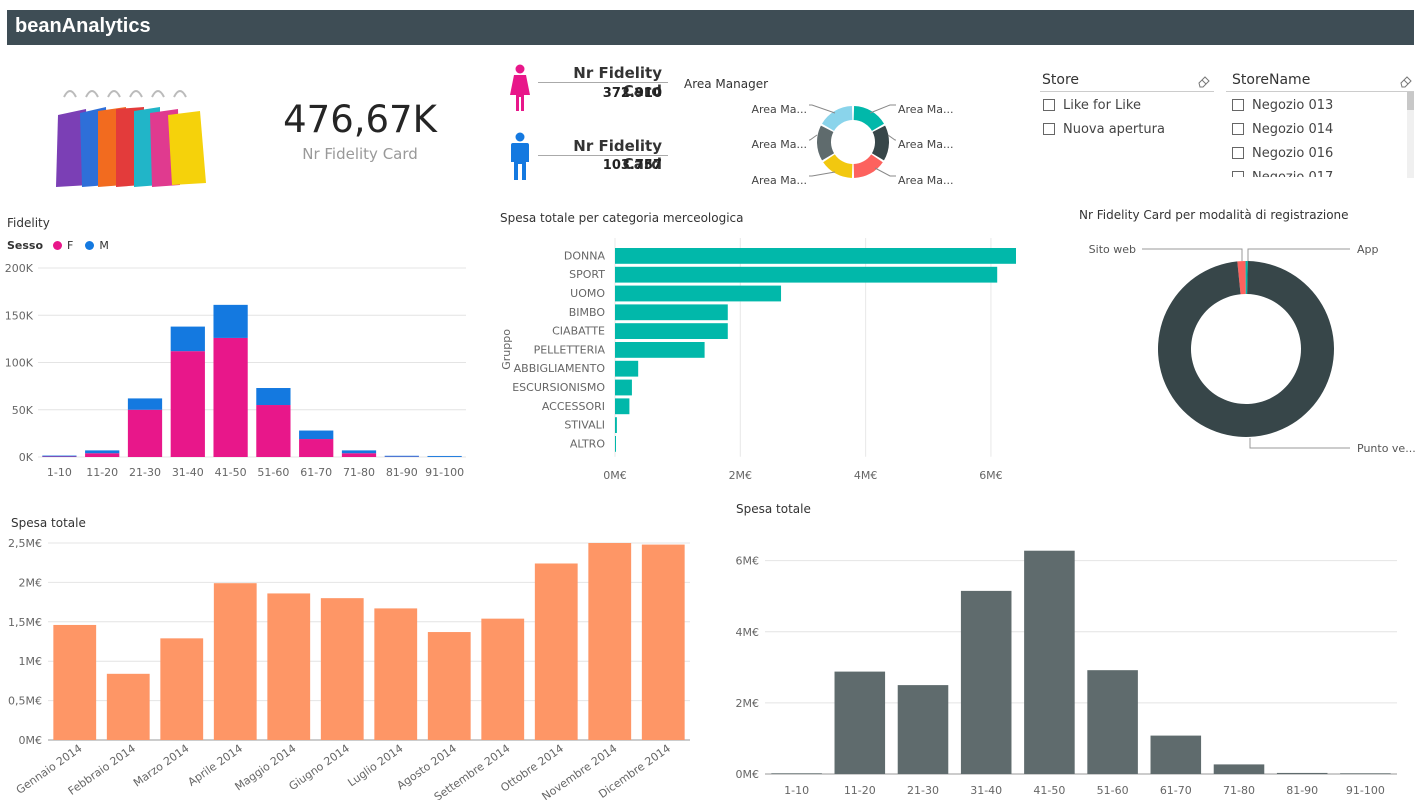 The height and width of the screenshot is (802, 1421). What do you see at coordinates (1410, 135) in the screenshot?
I see `storename-scrollbar` at bounding box center [1410, 135].